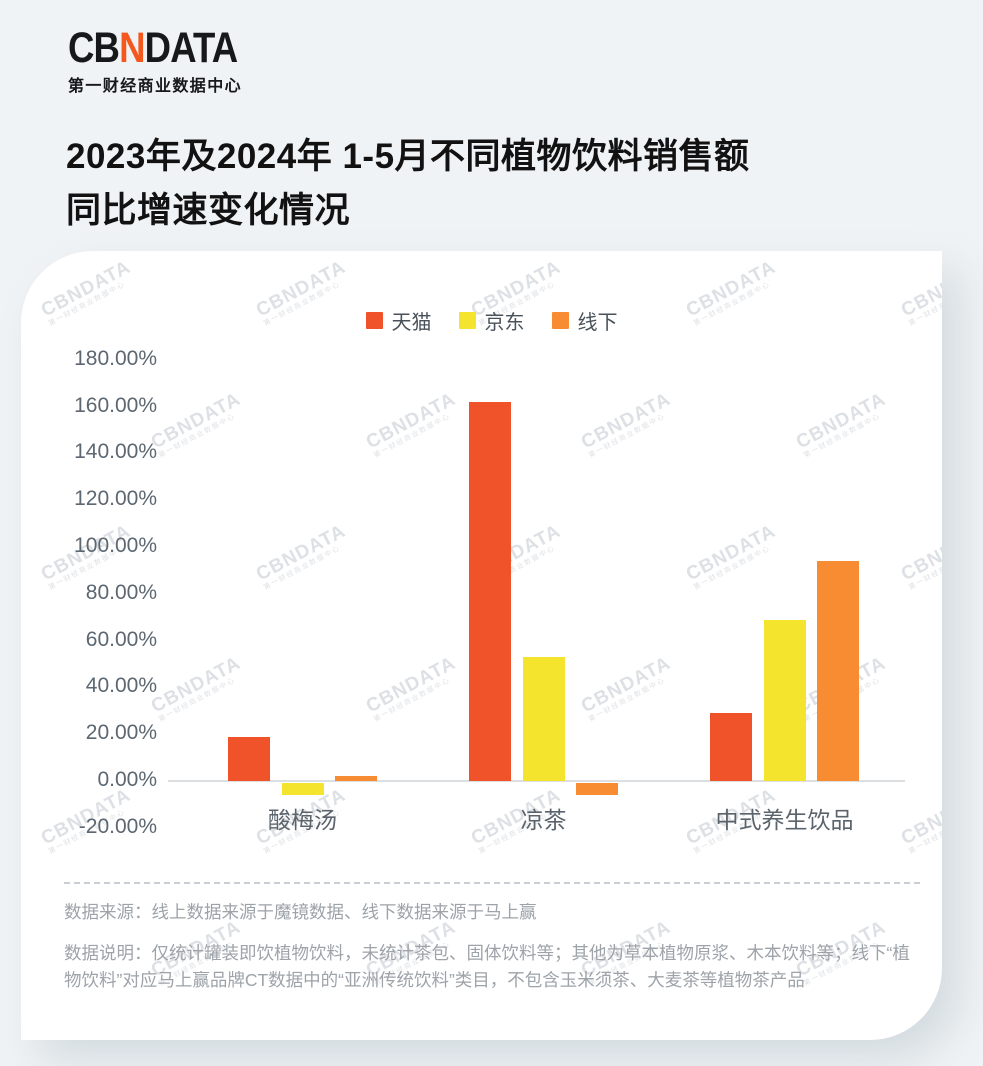 The width and height of the screenshot is (983, 1066). Describe the element at coordinates (155, 86) in the screenshot. I see `logo-subtitle: 第一财经商业数据中心` at that location.